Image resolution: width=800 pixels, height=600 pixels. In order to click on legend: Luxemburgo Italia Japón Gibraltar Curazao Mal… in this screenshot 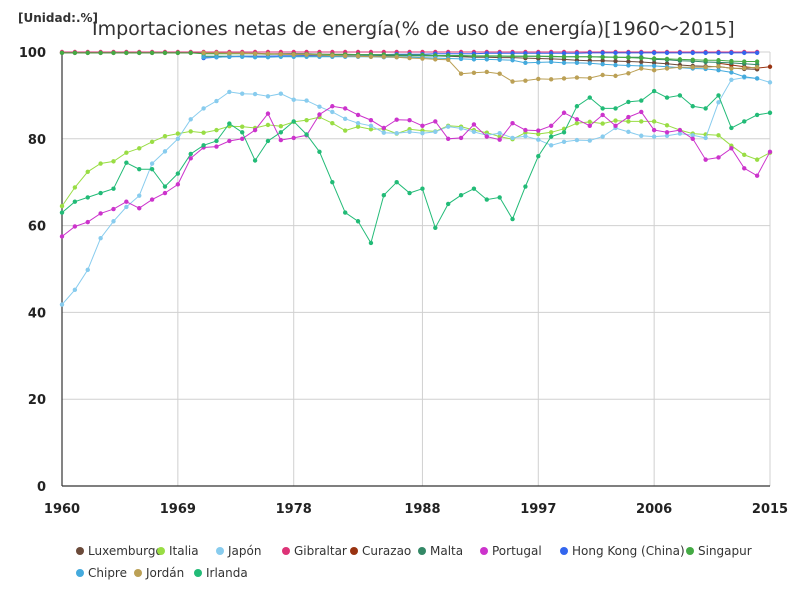, I will do `click(414, 562)`.